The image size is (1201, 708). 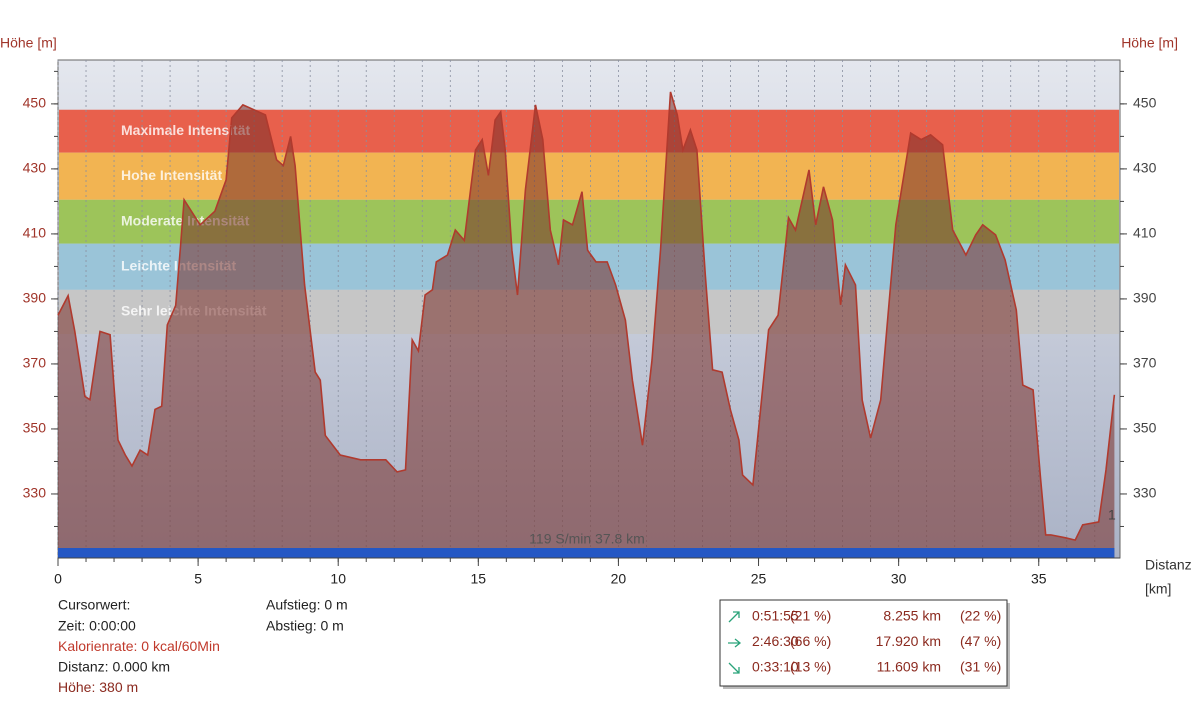 What do you see at coordinates (305, 626) in the screenshot?
I see `descent: Abstieg: 0 m` at bounding box center [305, 626].